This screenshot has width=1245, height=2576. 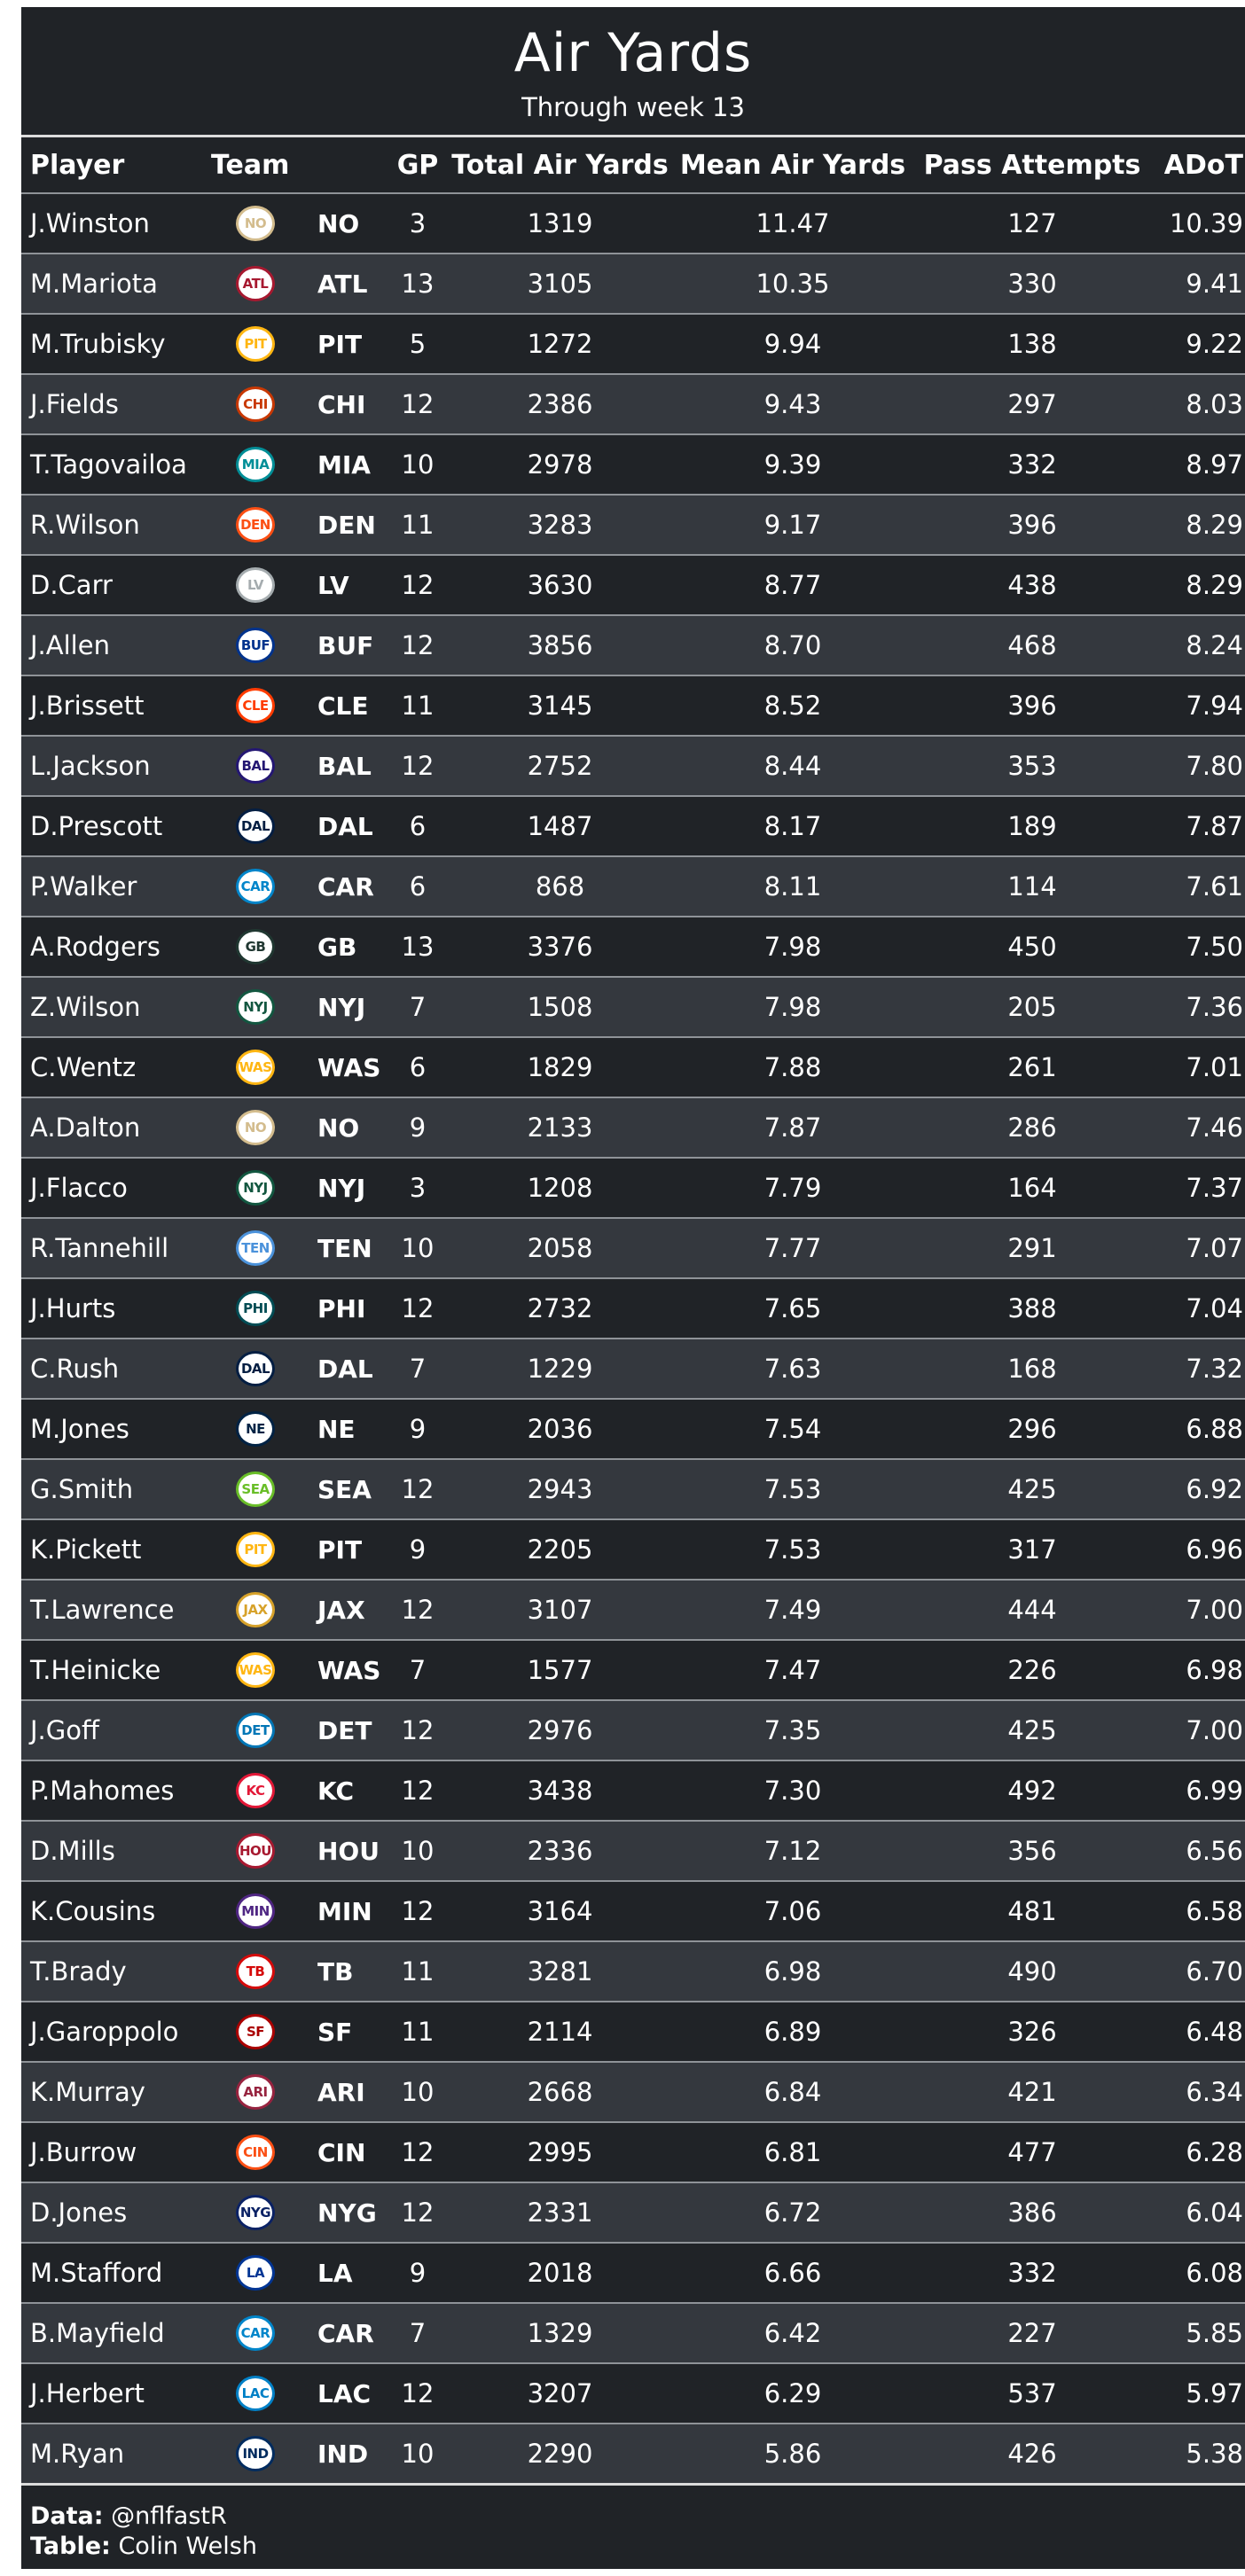 What do you see at coordinates (633, 1368) in the screenshot?
I see `table-row: C.Rush DAL DAL 7 1229 7.63 168 7.32` at bounding box center [633, 1368].